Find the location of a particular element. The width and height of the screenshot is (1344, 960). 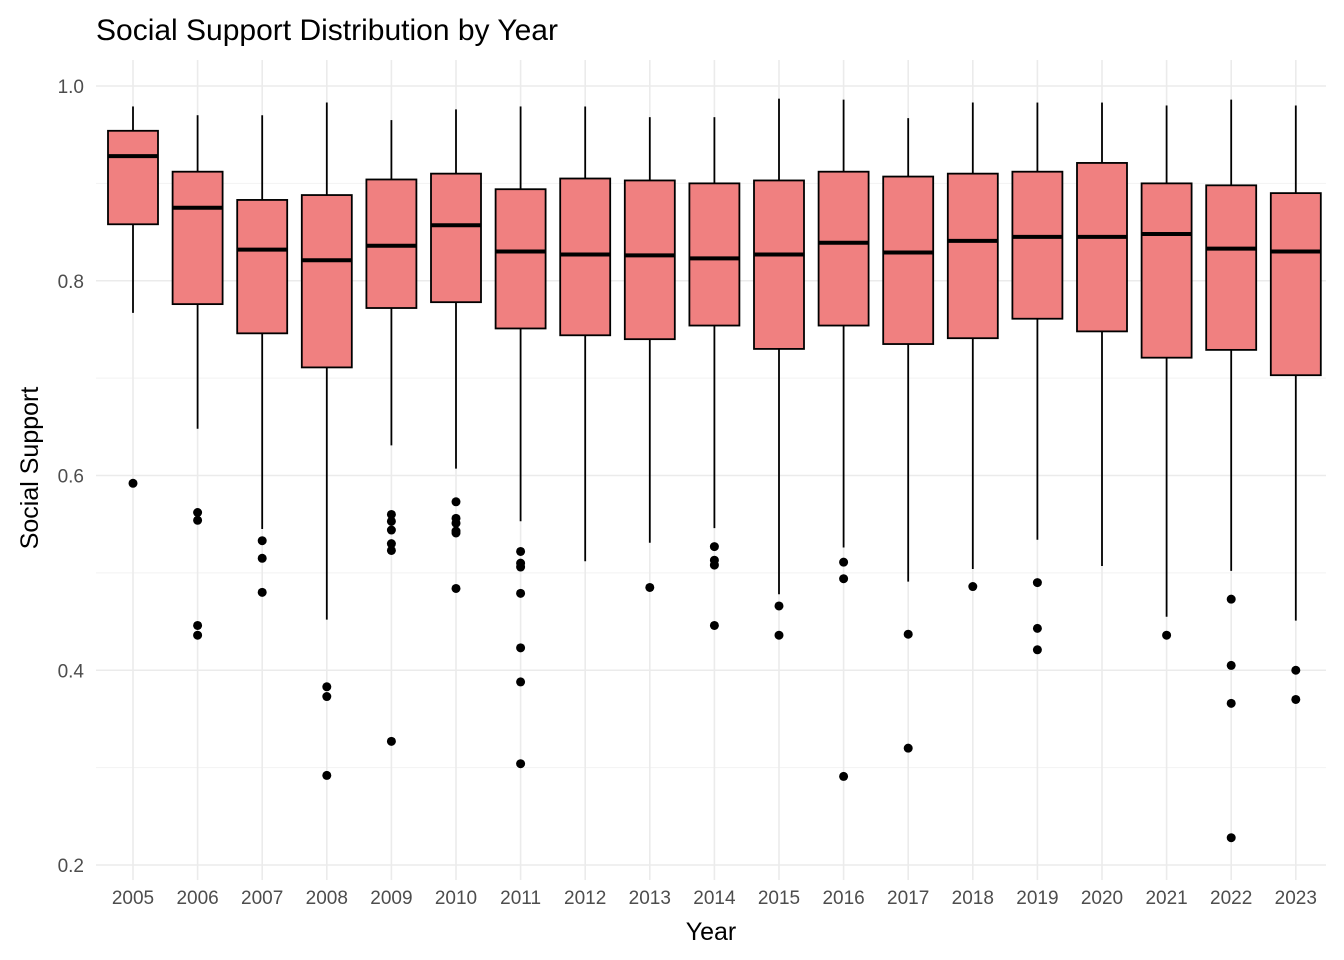

x-axis-title: Year is located at coordinates (711, 932).